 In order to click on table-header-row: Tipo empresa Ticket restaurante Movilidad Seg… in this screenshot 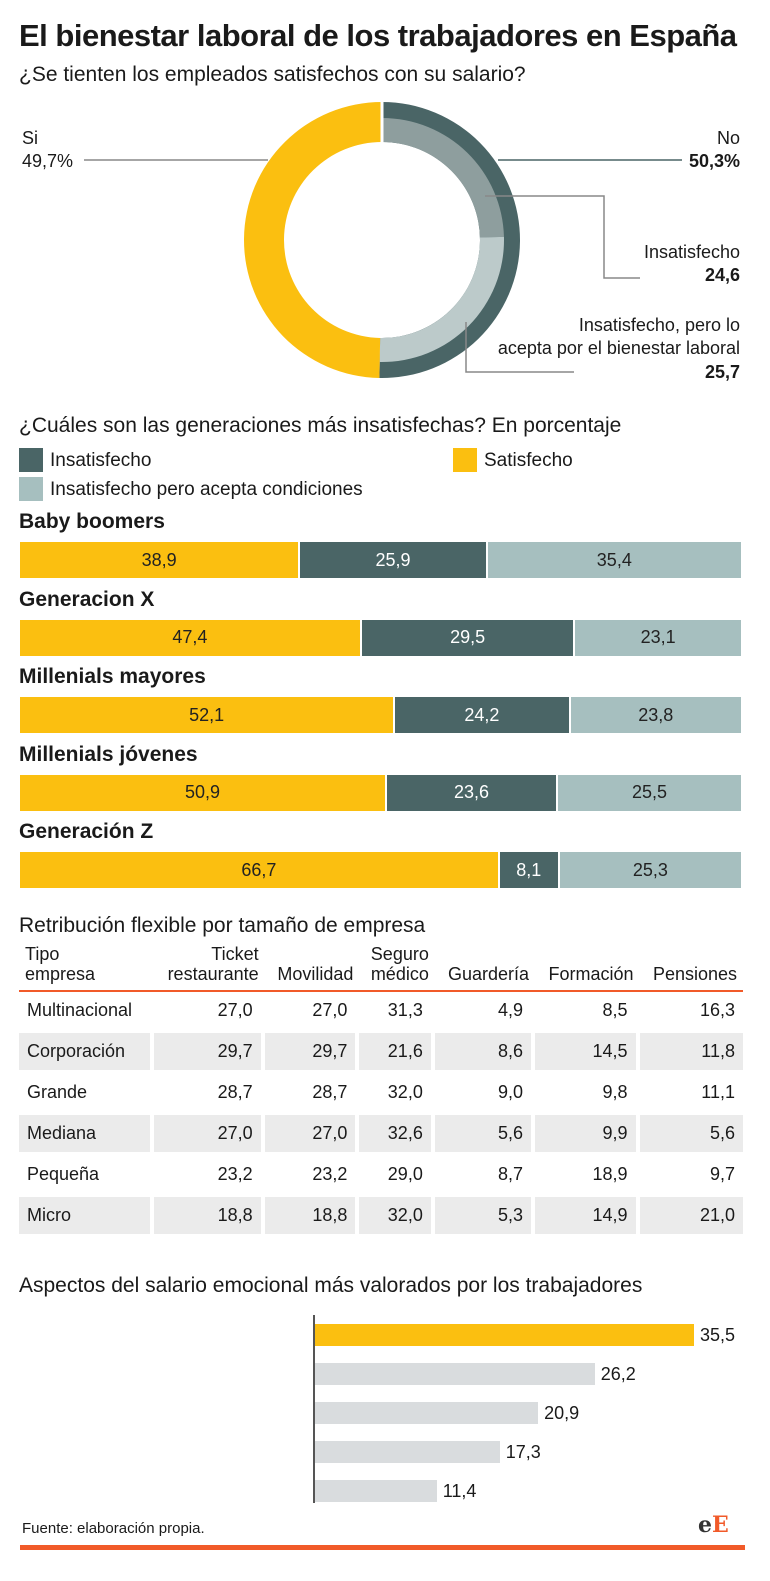, I will do `click(381, 968)`.